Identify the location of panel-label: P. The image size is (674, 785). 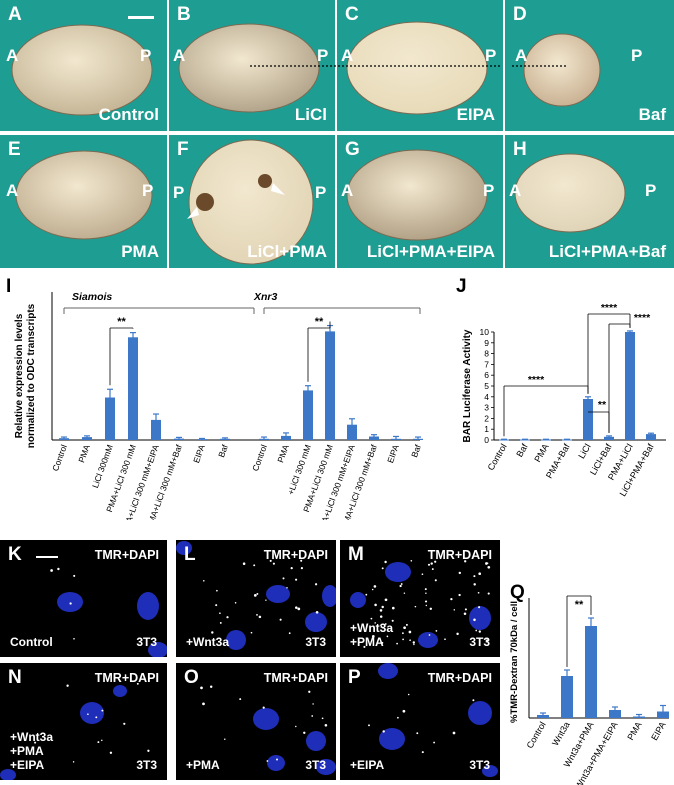
(354, 677).